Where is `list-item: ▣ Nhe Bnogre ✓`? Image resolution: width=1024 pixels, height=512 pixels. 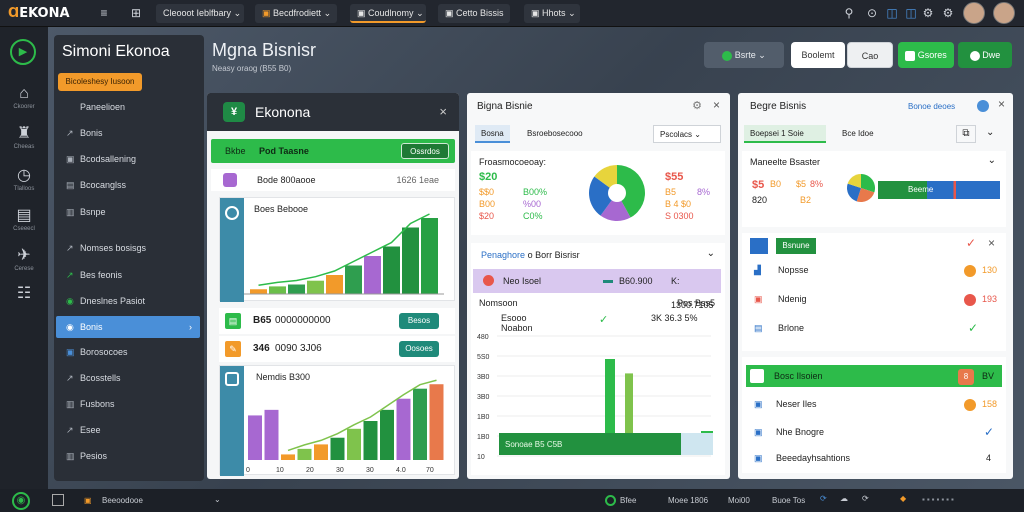
list-item: ▣ Nhe Bnogre ✓ is located at coordinates (874, 432).